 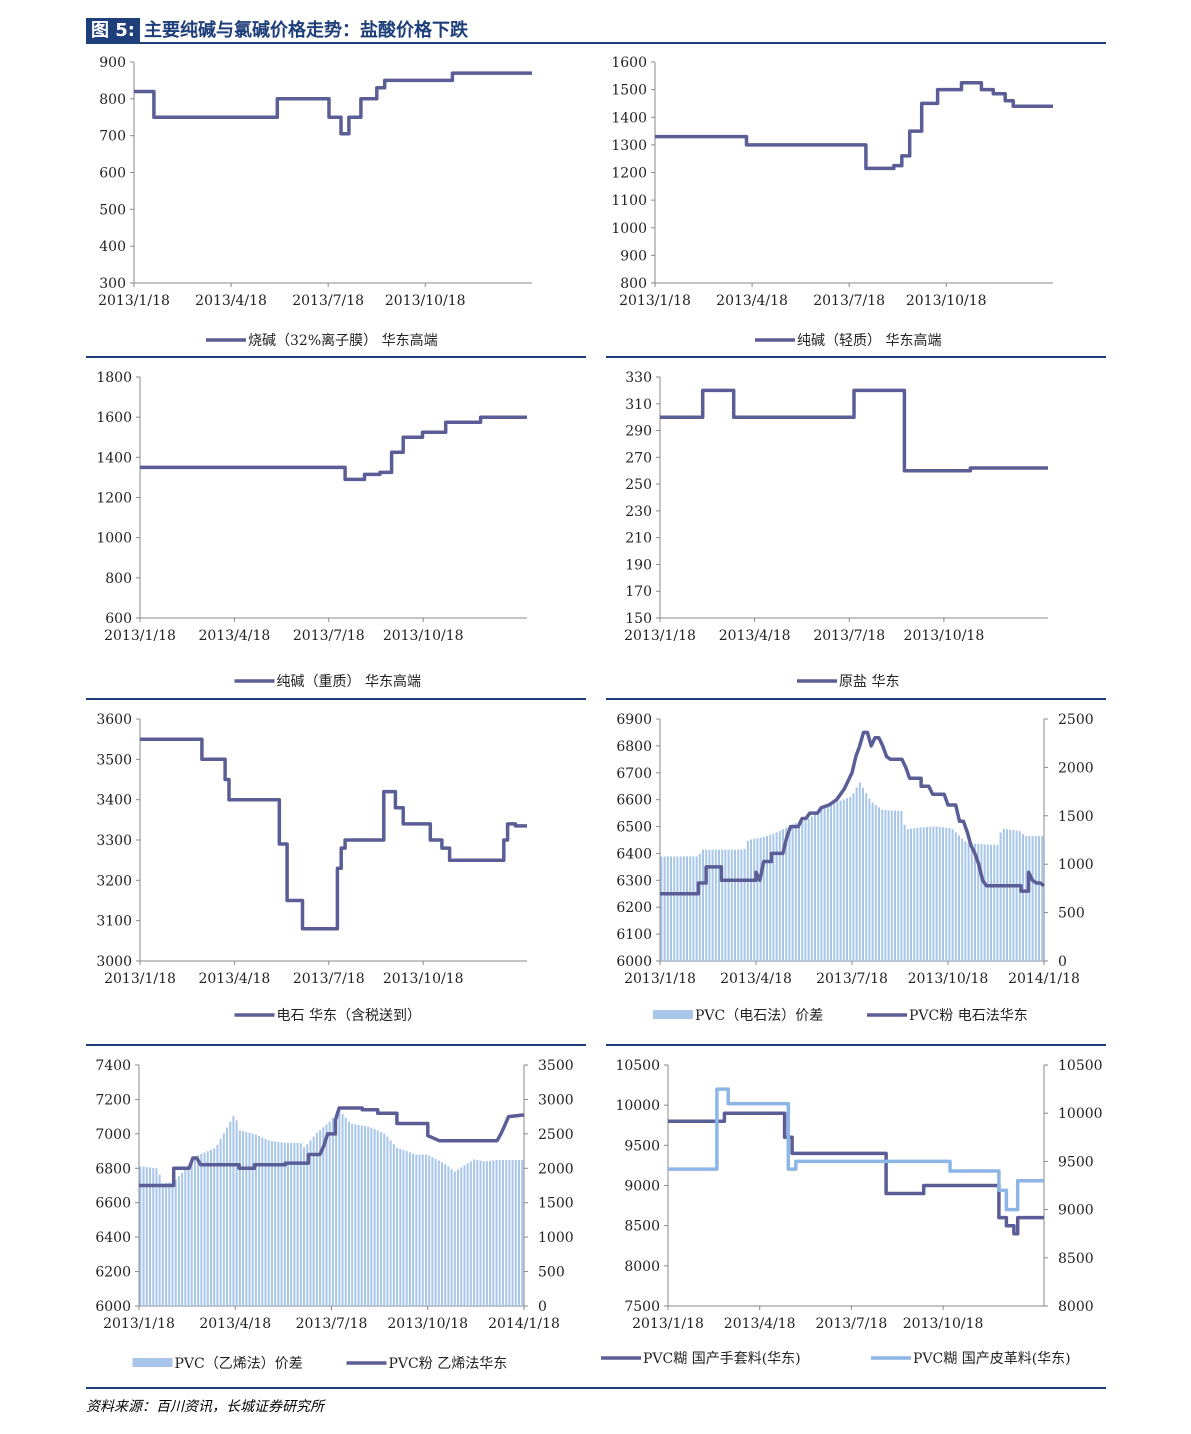 What do you see at coordinates (336, 357) in the screenshot?
I see `panel-rule` at bounding box center [336, 357].